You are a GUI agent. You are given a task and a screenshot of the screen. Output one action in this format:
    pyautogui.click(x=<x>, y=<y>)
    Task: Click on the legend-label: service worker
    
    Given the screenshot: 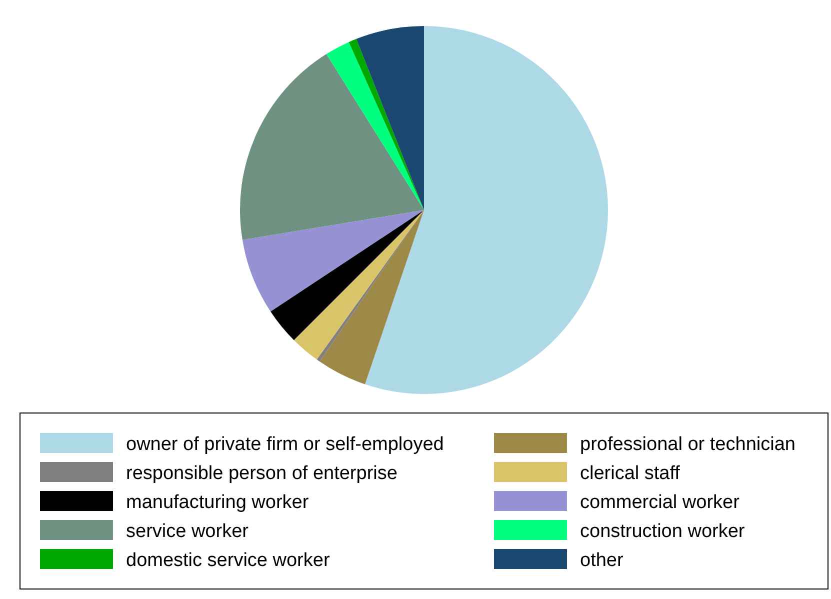 What is the action you would take?
    pyautogui.click(x=188, y=531)
    